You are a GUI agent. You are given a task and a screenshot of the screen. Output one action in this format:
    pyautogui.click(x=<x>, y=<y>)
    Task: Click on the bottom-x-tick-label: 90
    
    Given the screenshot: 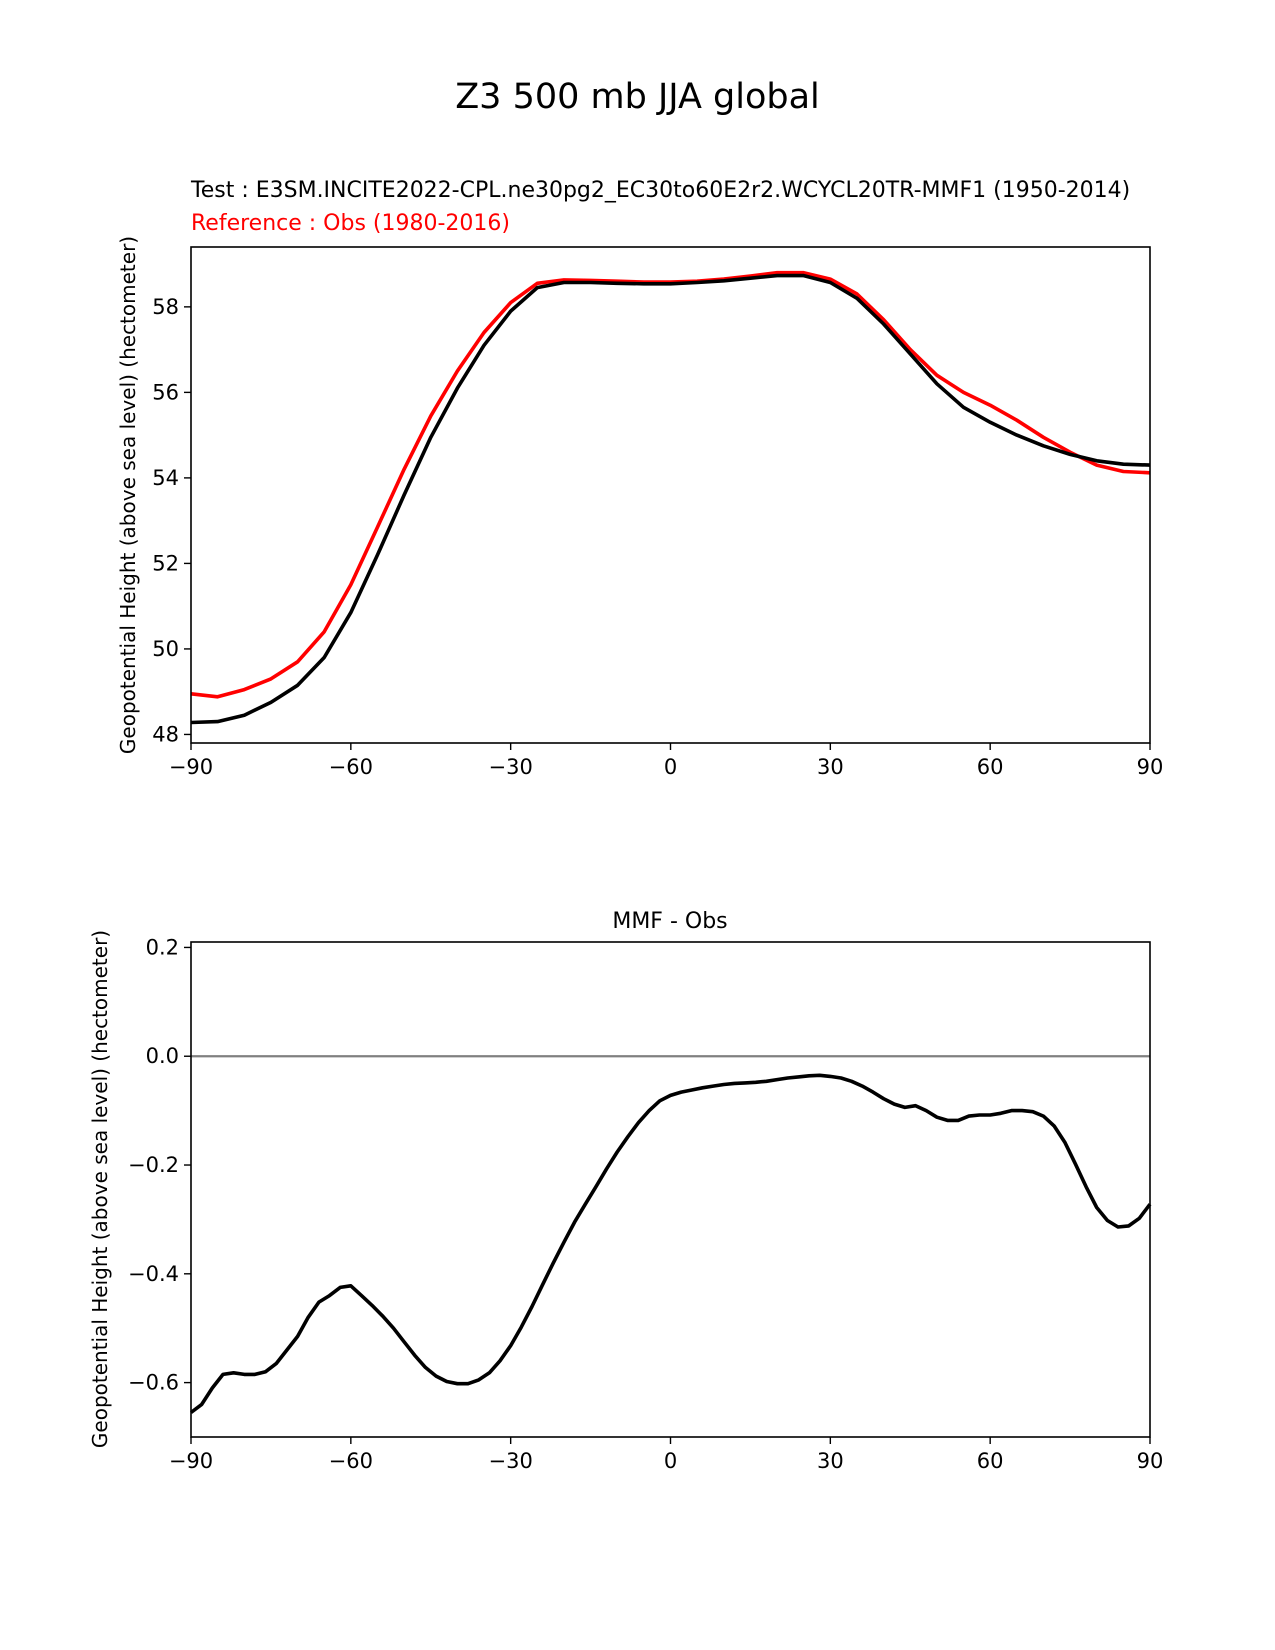 What is the action you would take?
    pyautogui.click(x=1150, y=1461)
    